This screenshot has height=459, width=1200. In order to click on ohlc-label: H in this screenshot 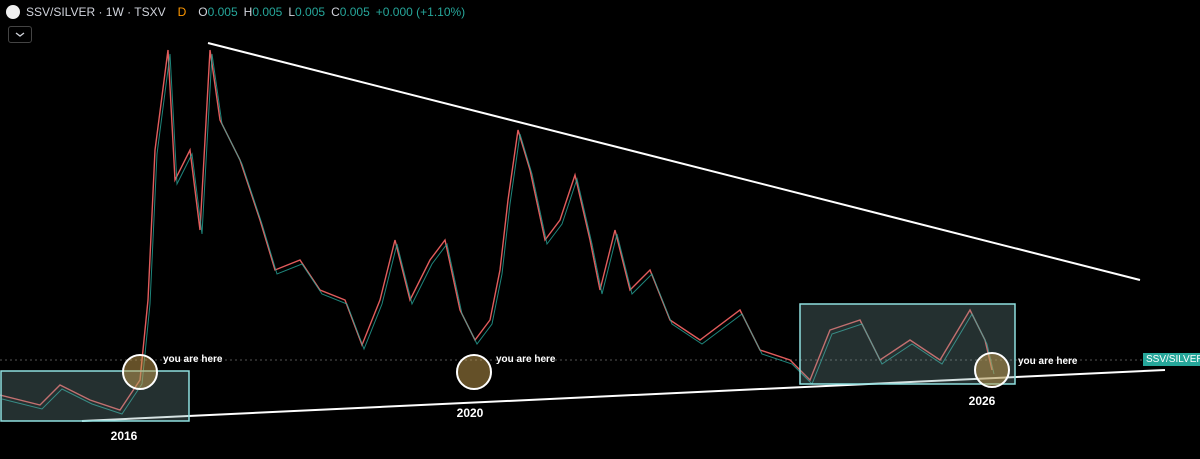, I will do `click(248, 12)`.